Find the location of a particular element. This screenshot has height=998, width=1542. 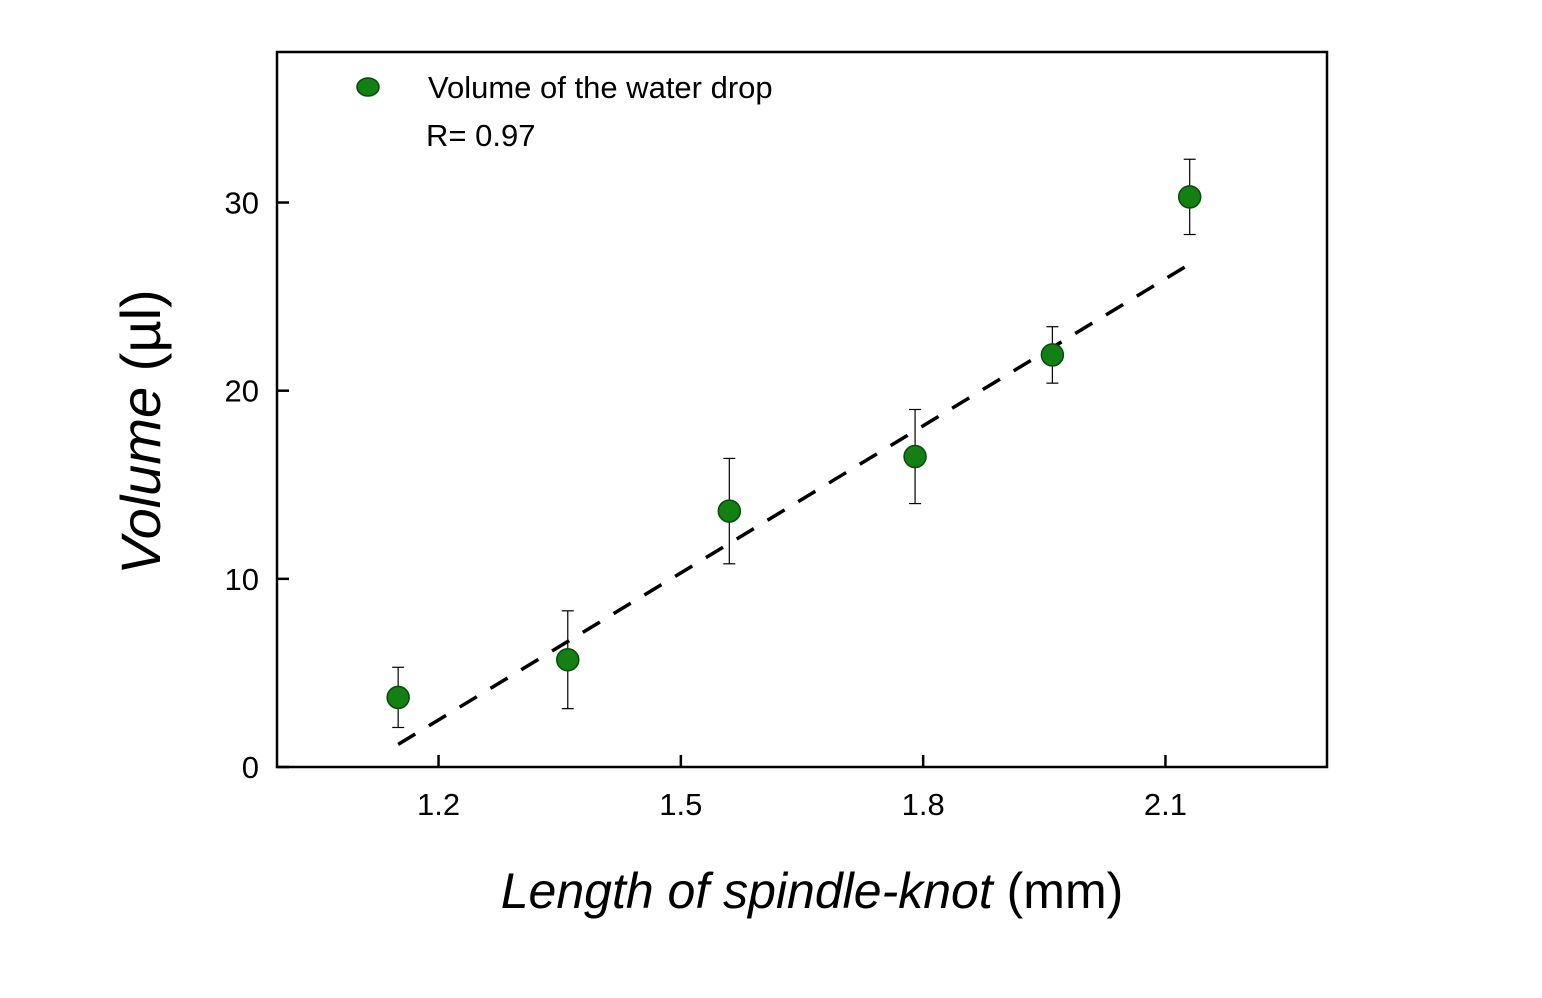

legend: Volume of the water drop R= 0.97 is located at coordinates (565, 111).